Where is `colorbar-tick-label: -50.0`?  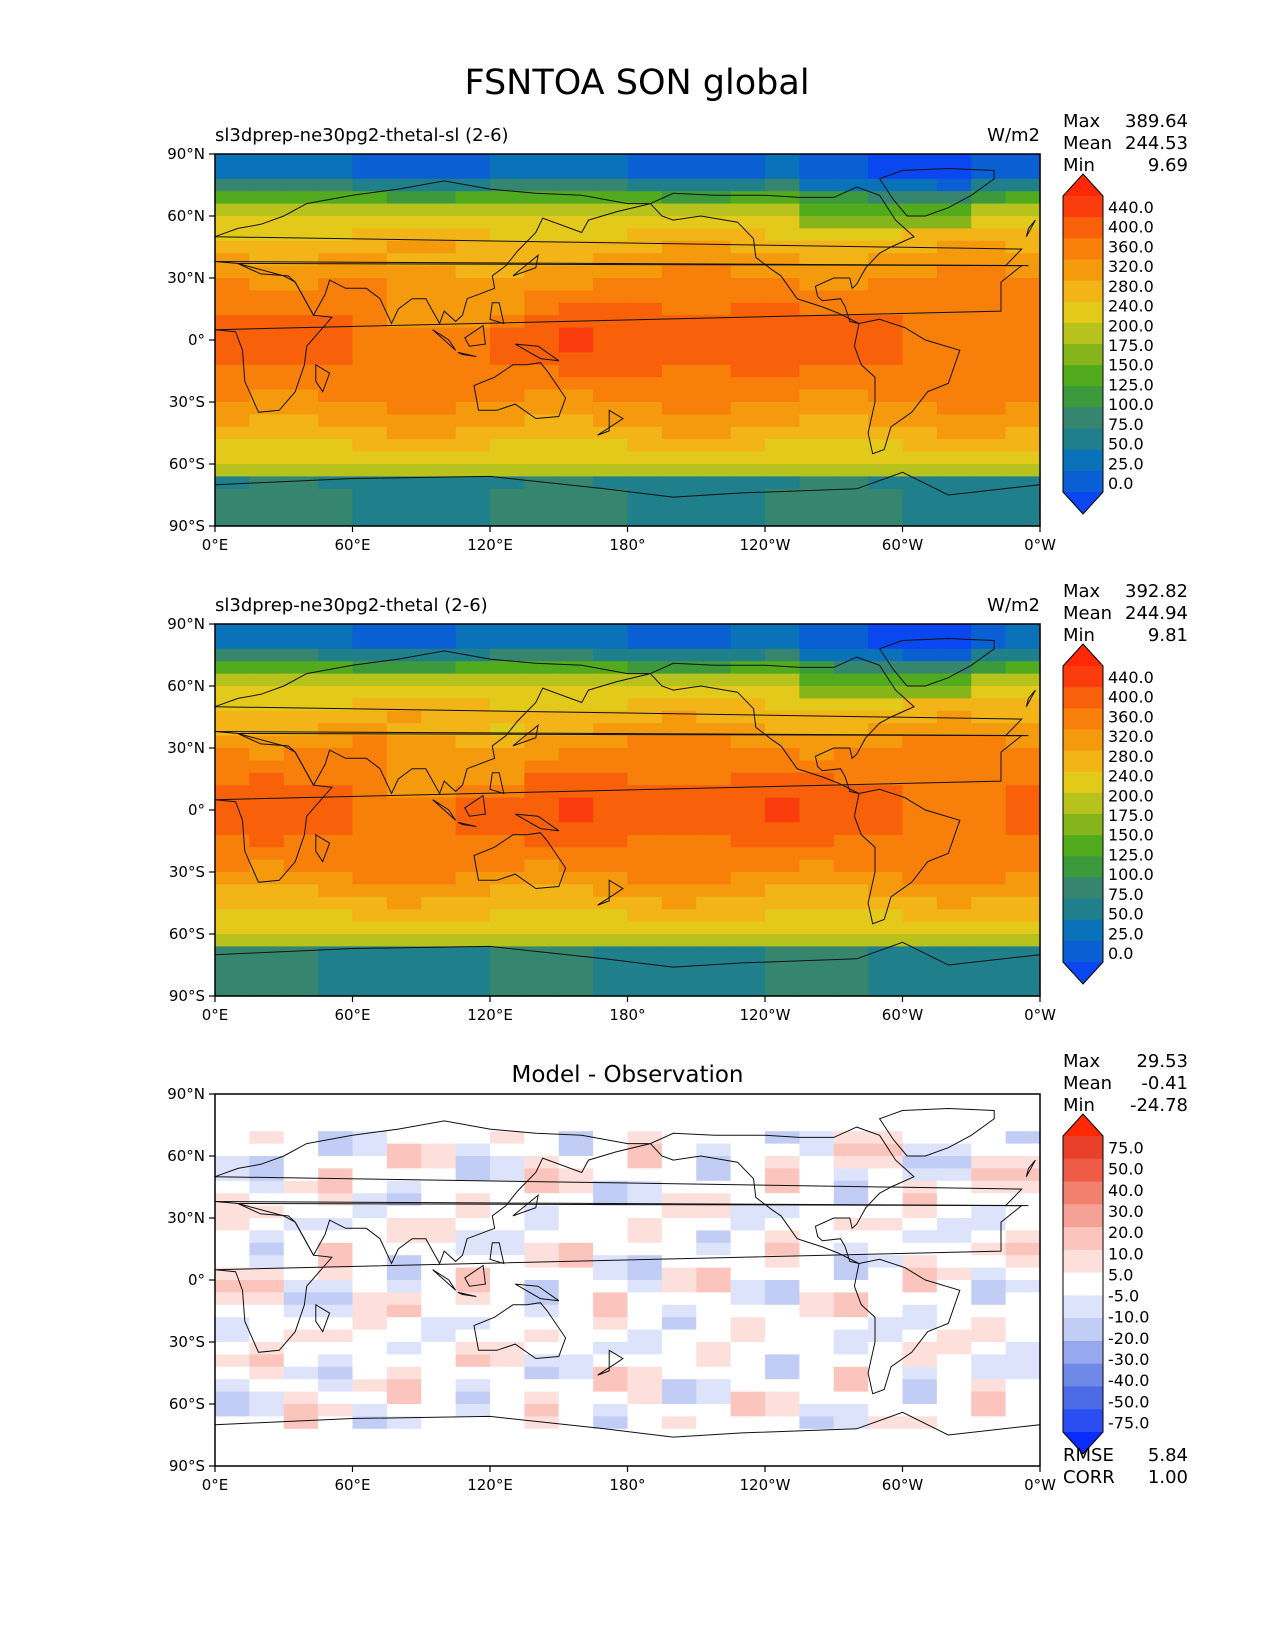
colorbar-tick-label: -50.0 is located at coordinates (1128, 1401).